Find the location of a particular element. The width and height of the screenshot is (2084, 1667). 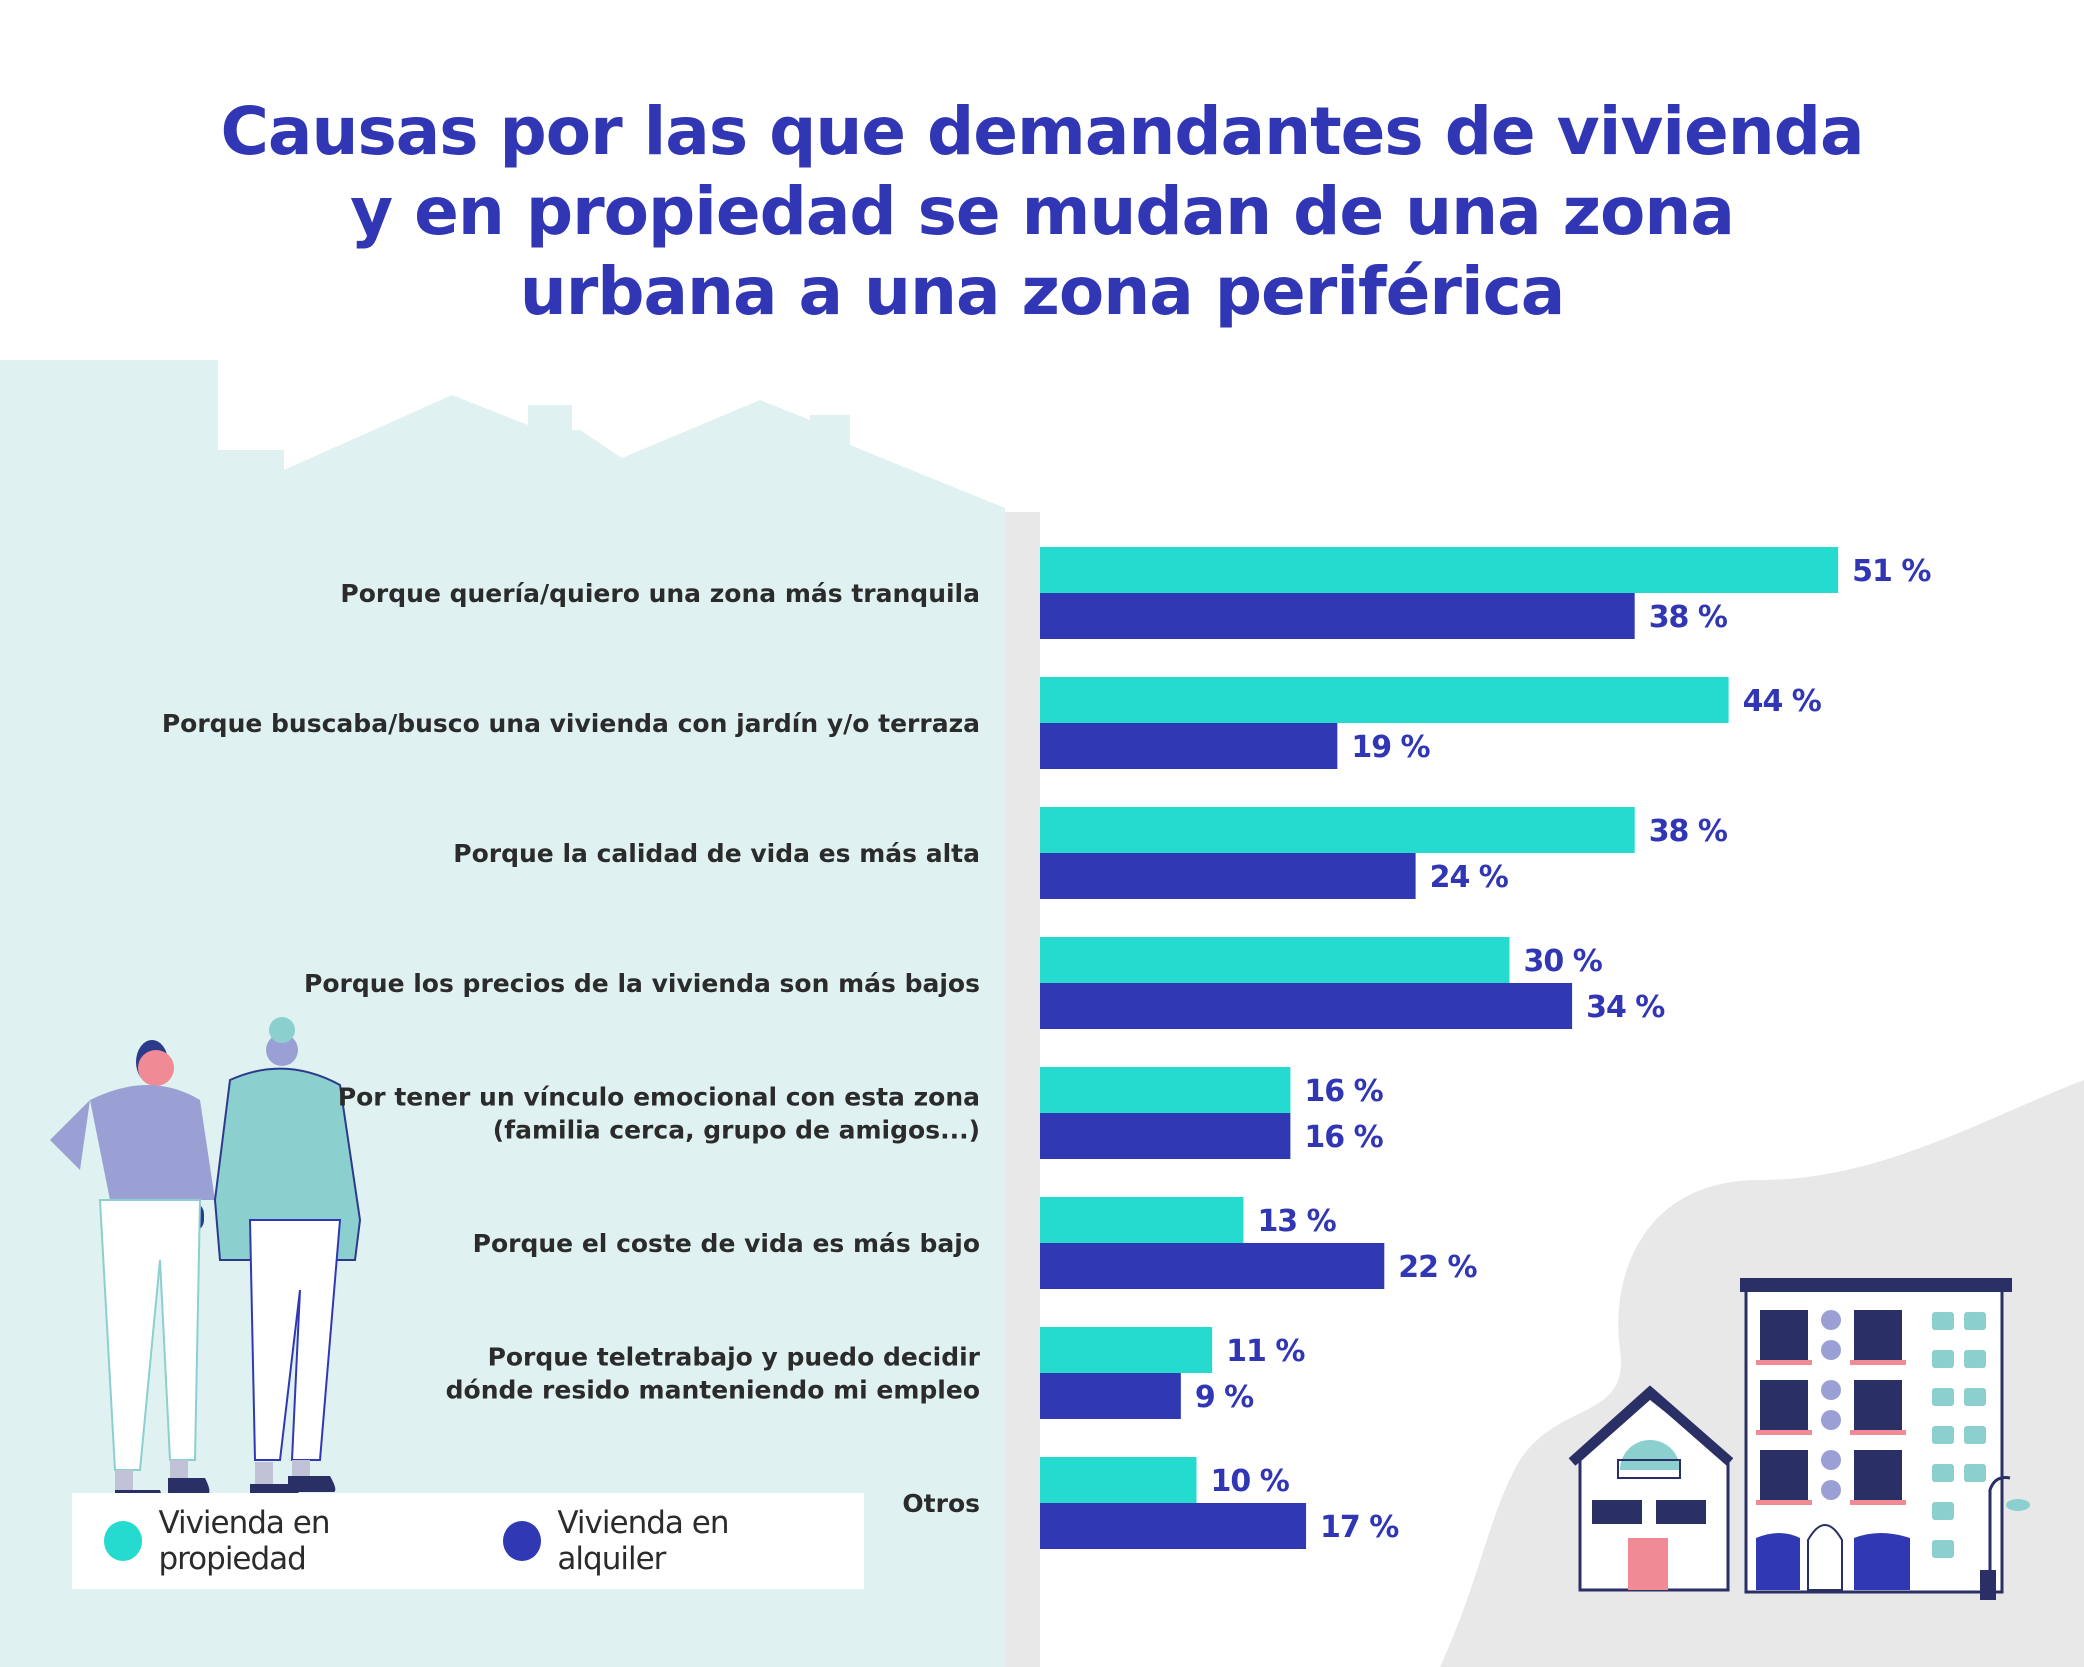

value-label: 51 % is located at coordinates (1891, 571).